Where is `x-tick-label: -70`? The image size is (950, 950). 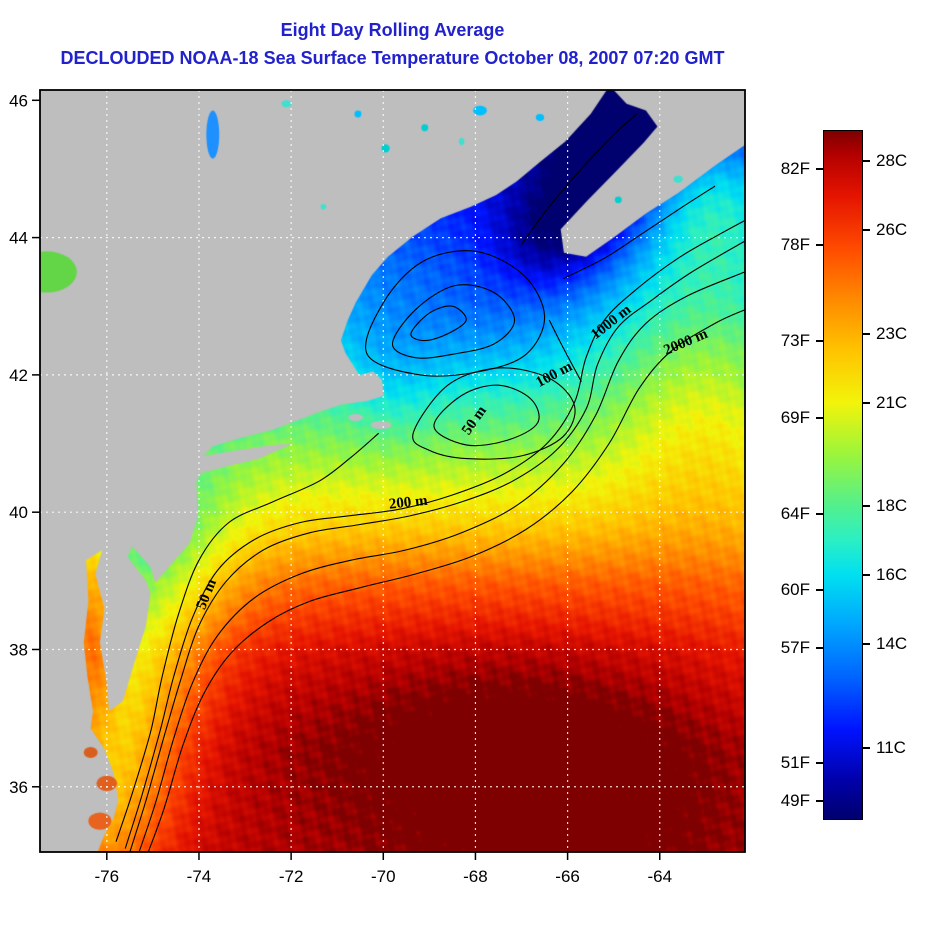 x-tick-label: -70 is located at coordinates (383, 876).